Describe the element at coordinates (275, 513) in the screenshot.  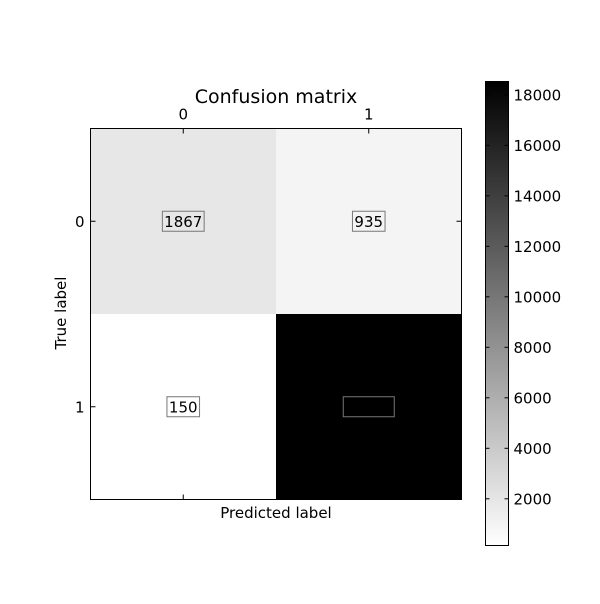
I see `x-axis-label: Predicted label` at that location.